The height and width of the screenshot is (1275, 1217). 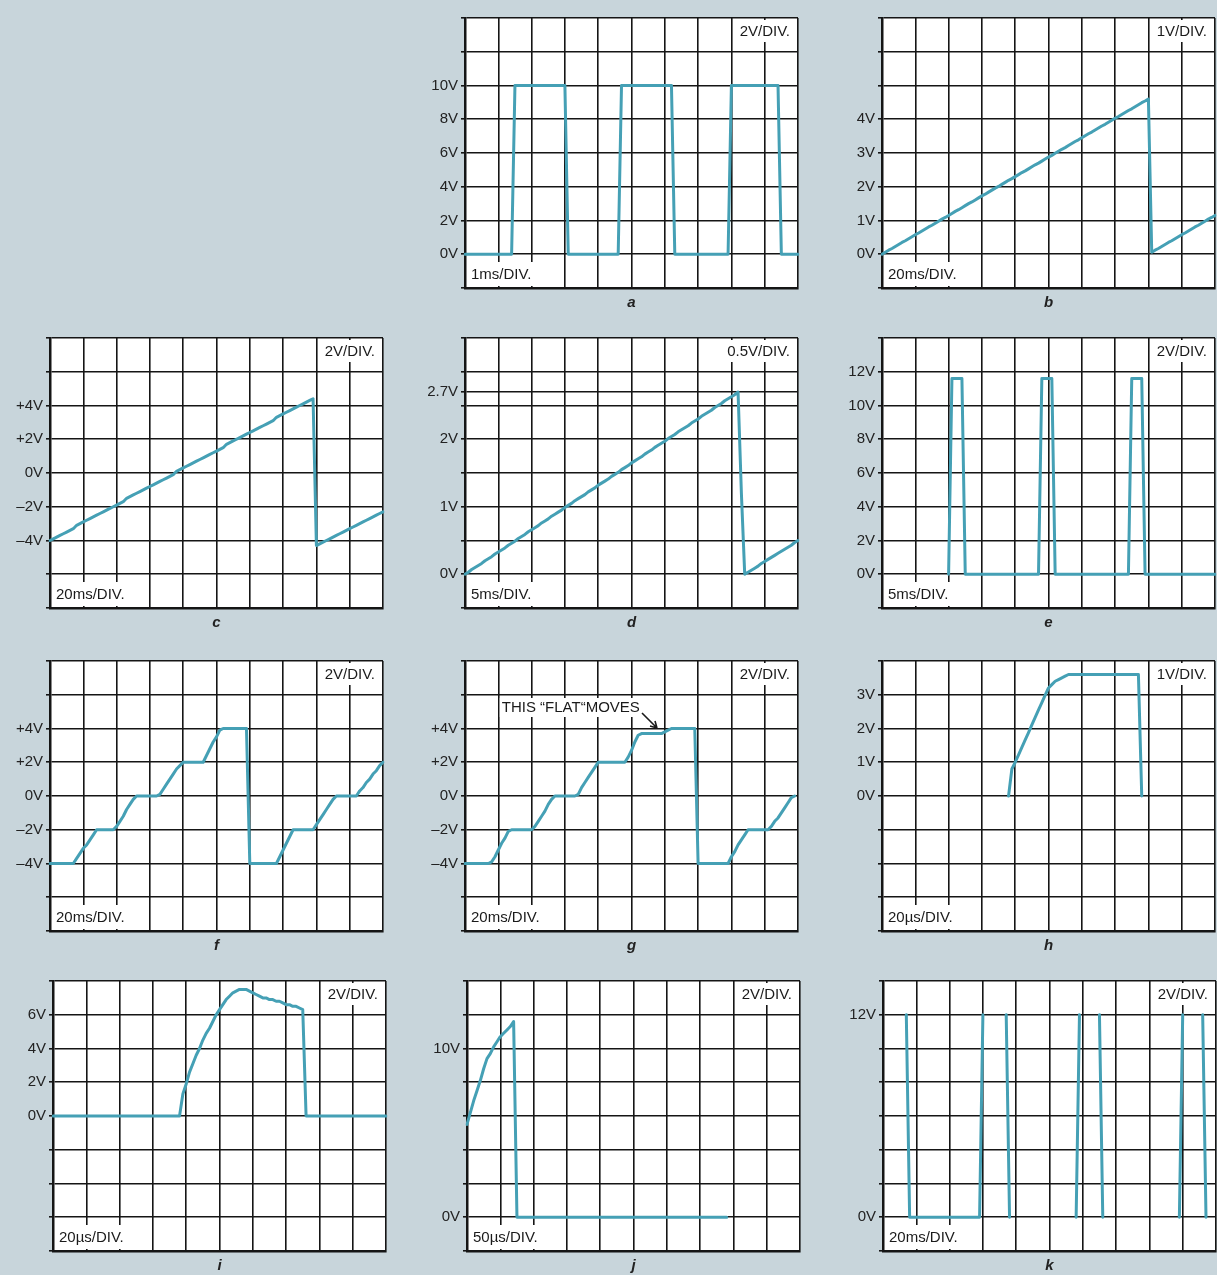 What do you see at coordinates (631, 302) in the screenshot?
I see `x-axis-title: a` at bounding box center [631, 302].